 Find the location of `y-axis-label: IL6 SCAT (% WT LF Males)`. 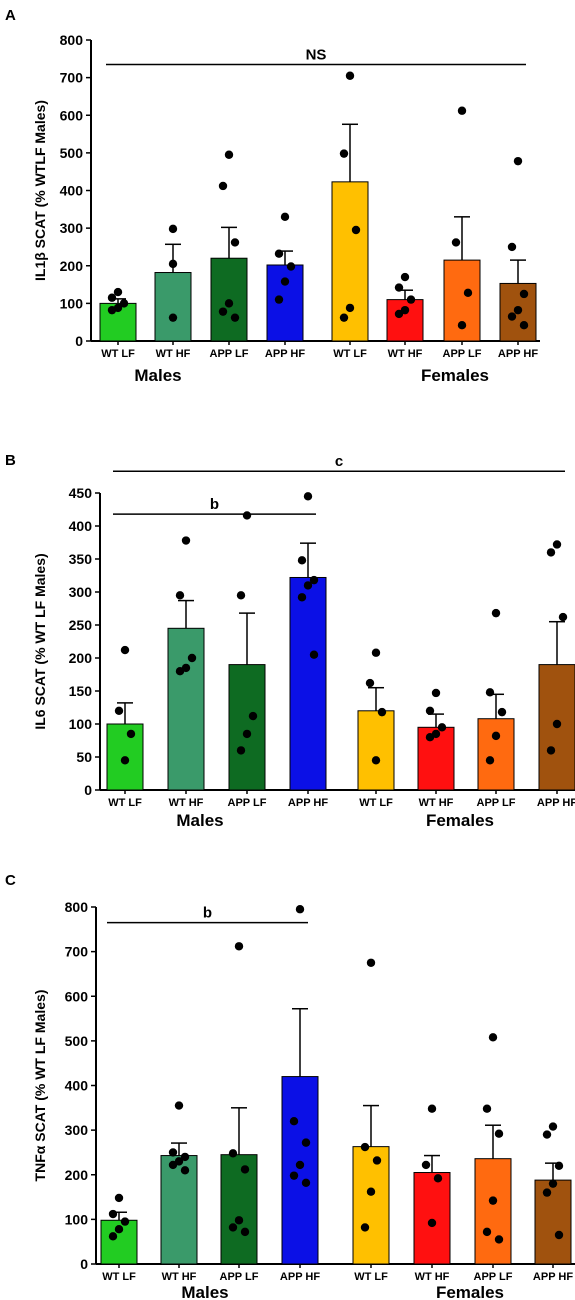

y-axis-label: IL6 SCAT (% WT LF Males) is located at coordinates (40, 641).